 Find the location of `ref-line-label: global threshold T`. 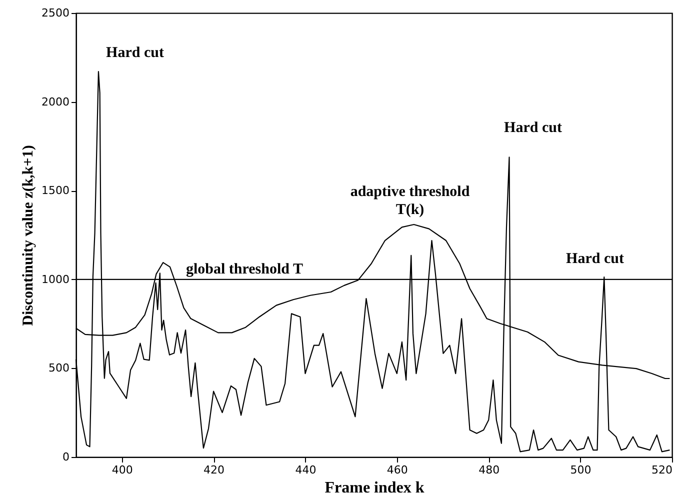

ref-line-label: global threshold T is located at coordinates (244, 269).